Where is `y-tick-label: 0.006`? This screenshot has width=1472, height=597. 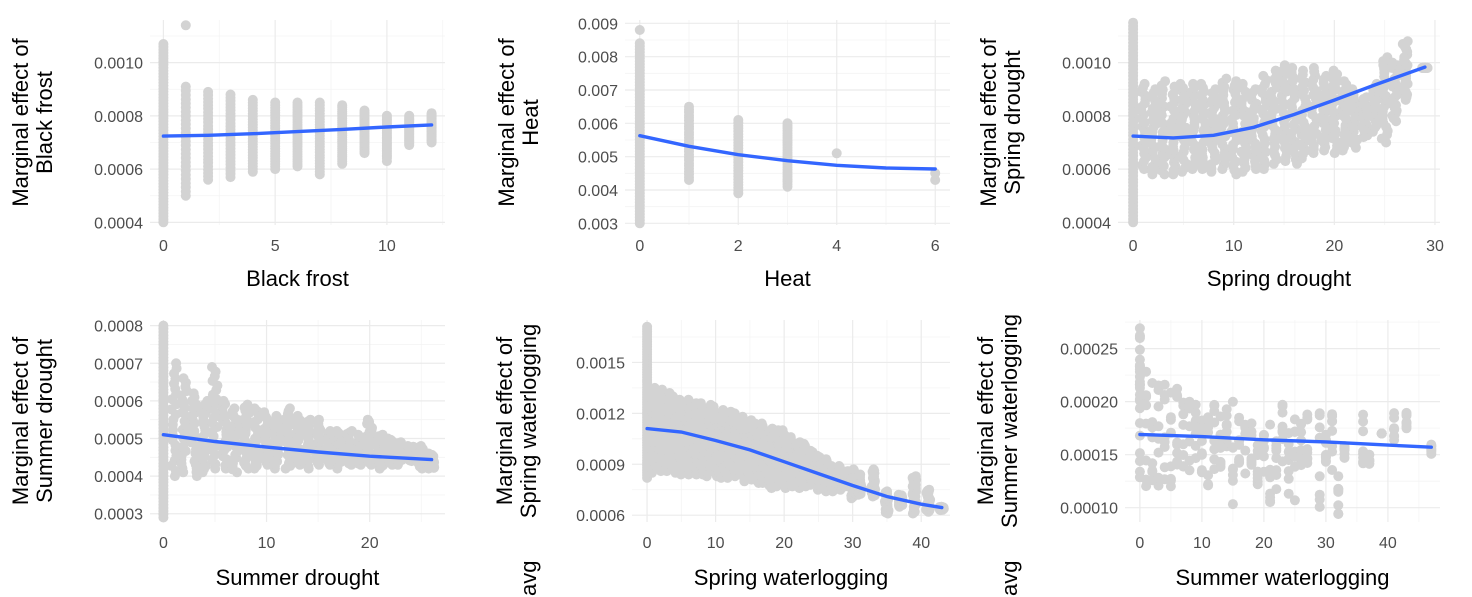 y-tick-label: 0.006 is located at coordinates (598, 124).